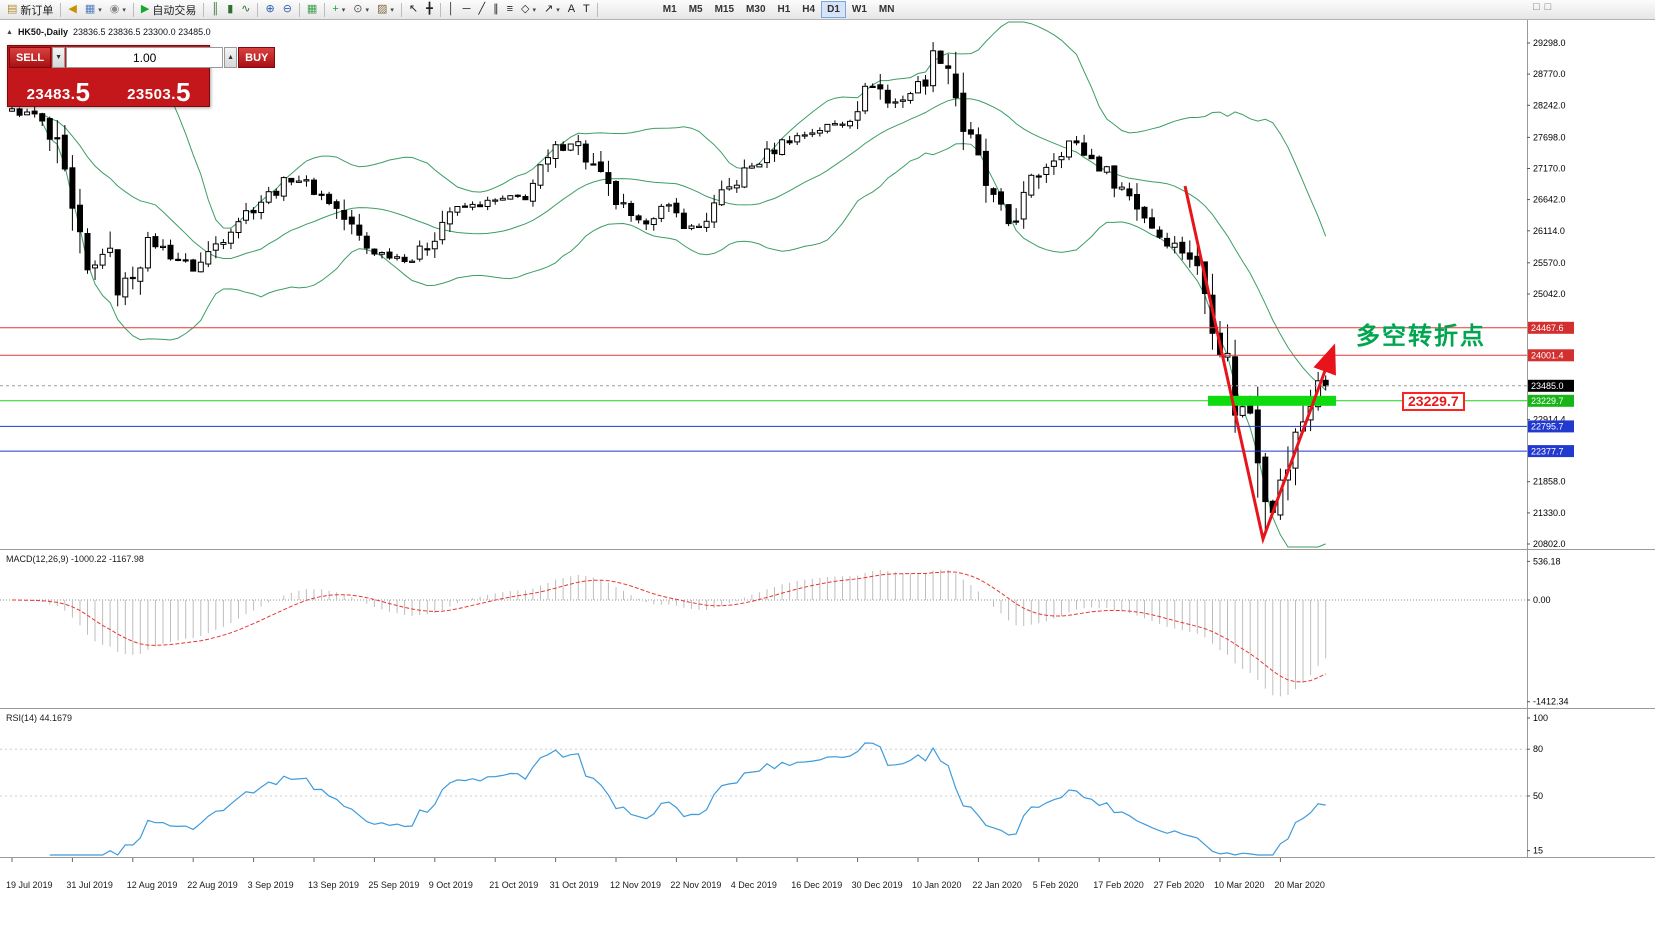  I want to click on channel-button: ∥, so click(496, 9).